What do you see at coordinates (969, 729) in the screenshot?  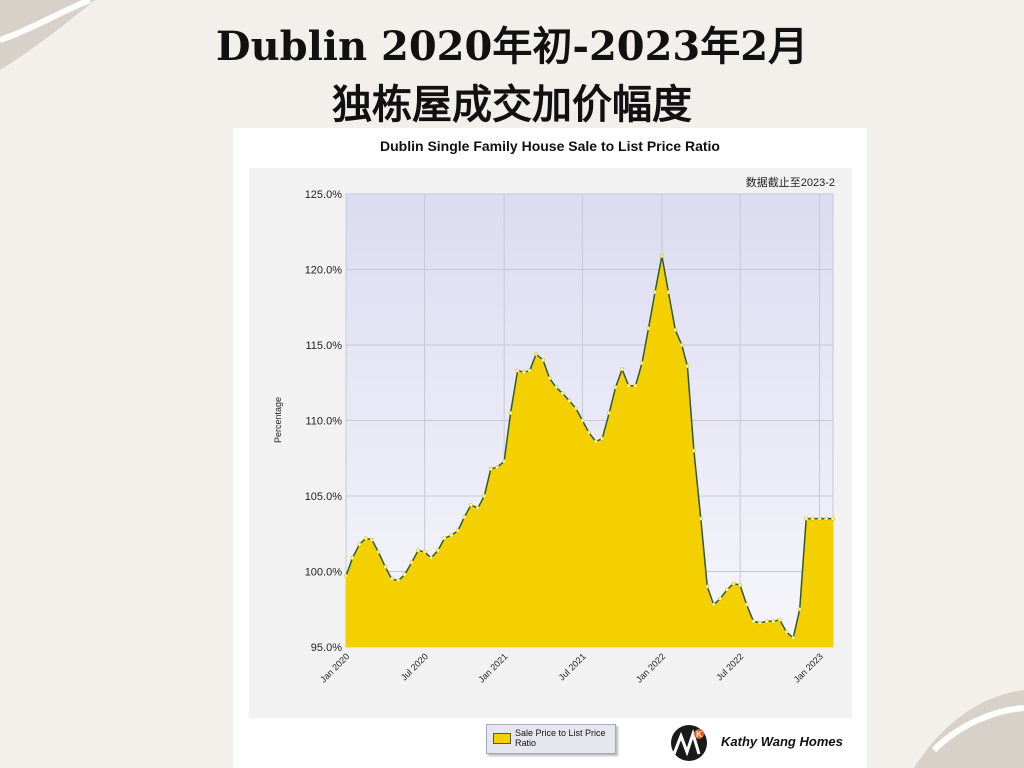 I see `corner-decoration-bottom-right` at bounding box center [969, 729].